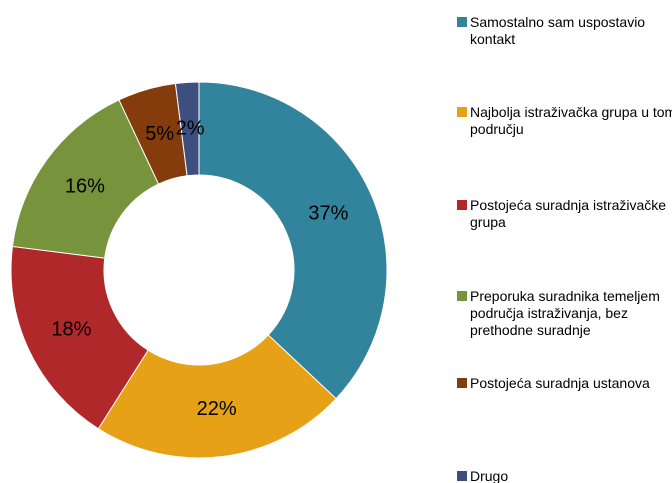  What do you see at coordinates (328, 213) in the screenshot?
I see `data-label: 37%` at bounding box center [328, 213].